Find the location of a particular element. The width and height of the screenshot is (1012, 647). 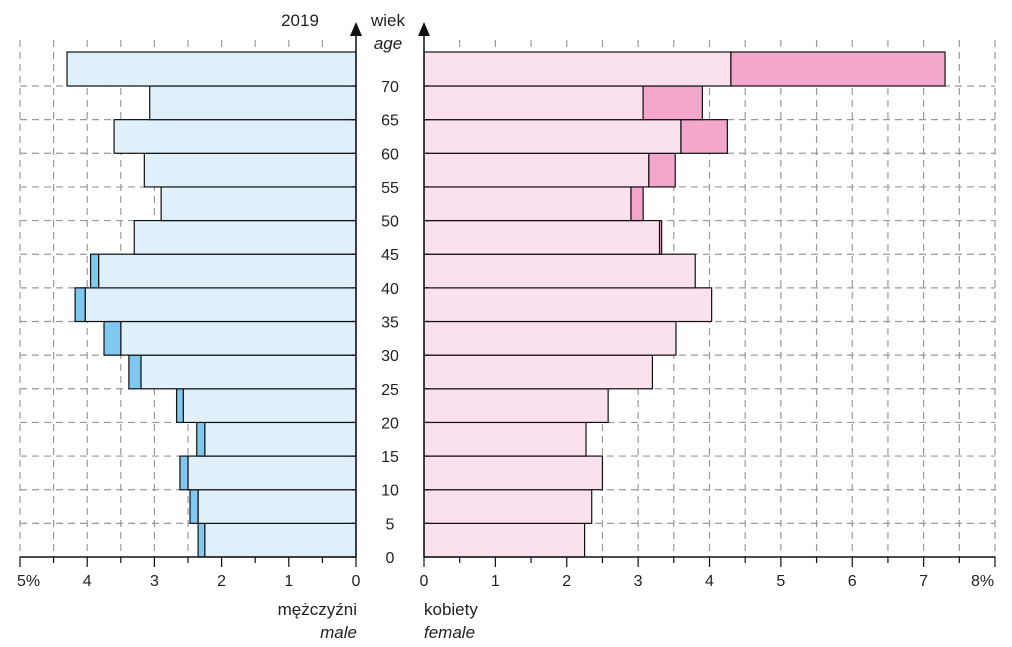

x-tick-label-female: 1 is located at coordinates (495, 581).